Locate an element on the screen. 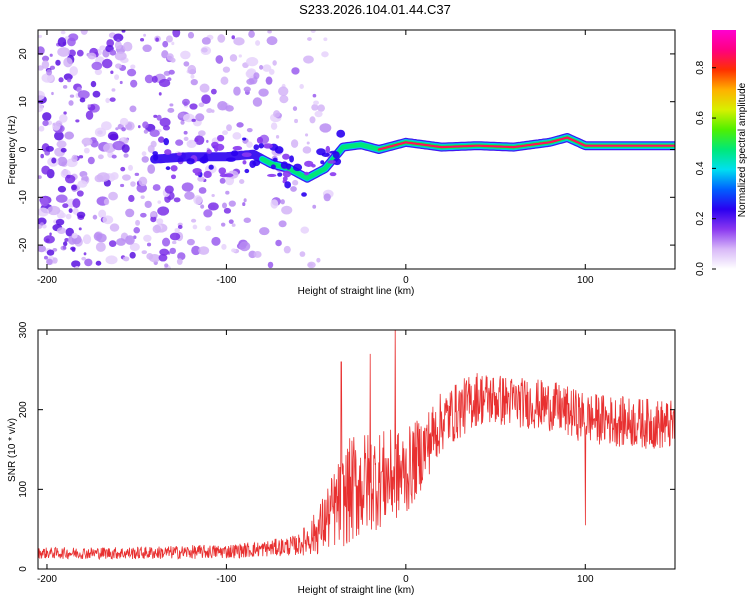  x-tick-label: 0 is located at coordinates (406, 280).